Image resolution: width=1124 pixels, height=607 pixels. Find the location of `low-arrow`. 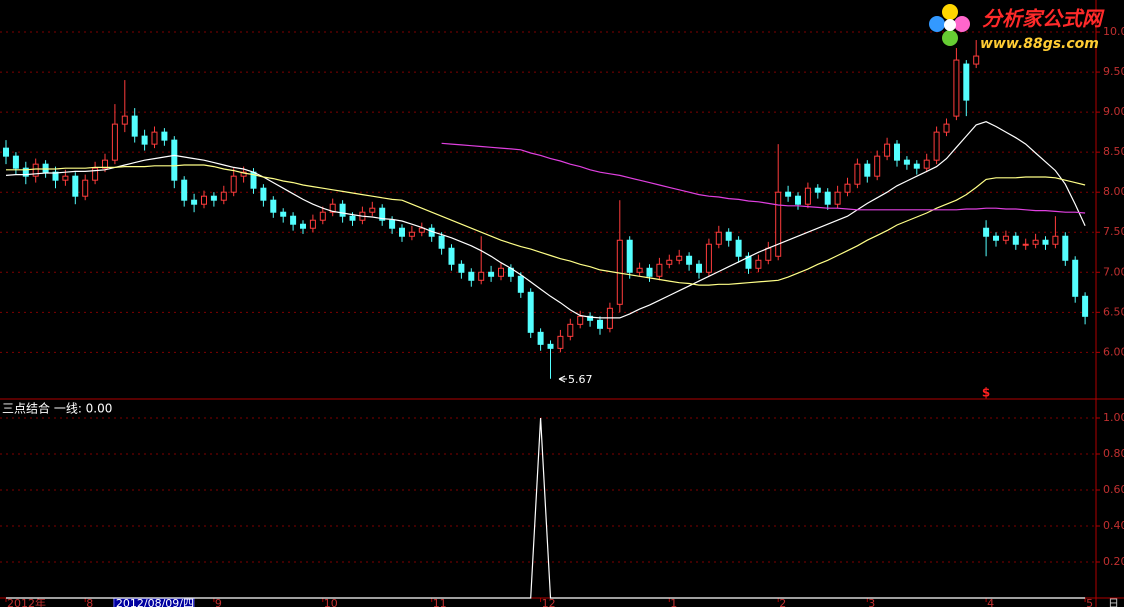

low-arrow is located at coordinates (562, 379).